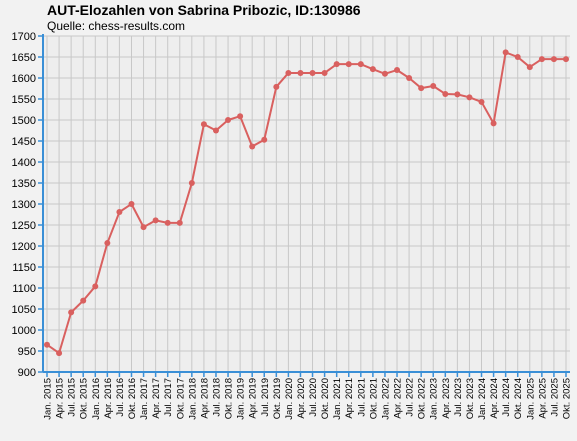 This screenshot has height=441, width=577. Describe the element at coordinates (24, 247) in the screenshot. I see `y-tick-label: 1200` at that location.